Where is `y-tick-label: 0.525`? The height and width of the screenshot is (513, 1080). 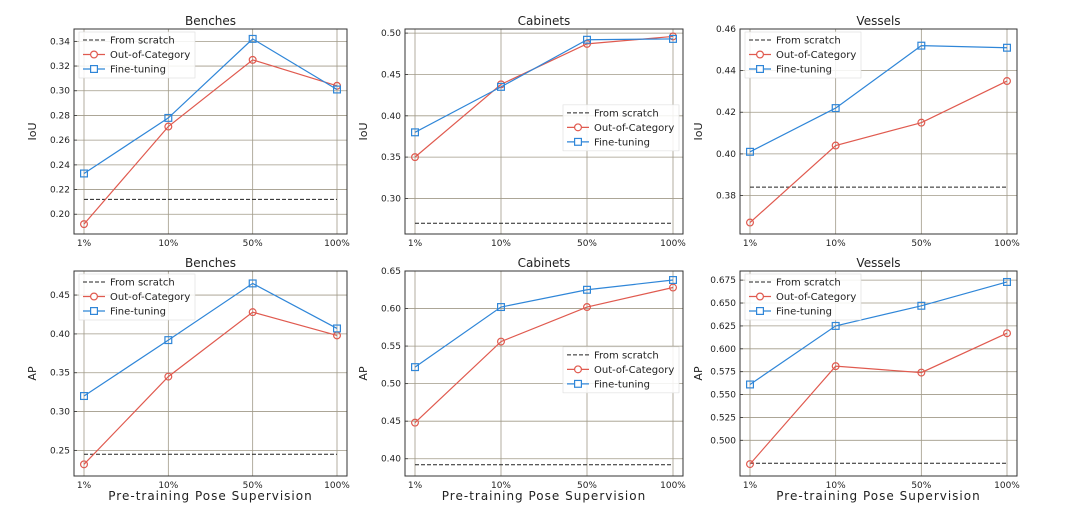
y-tick-label: 0.525 is located at coordinates (723, 418).